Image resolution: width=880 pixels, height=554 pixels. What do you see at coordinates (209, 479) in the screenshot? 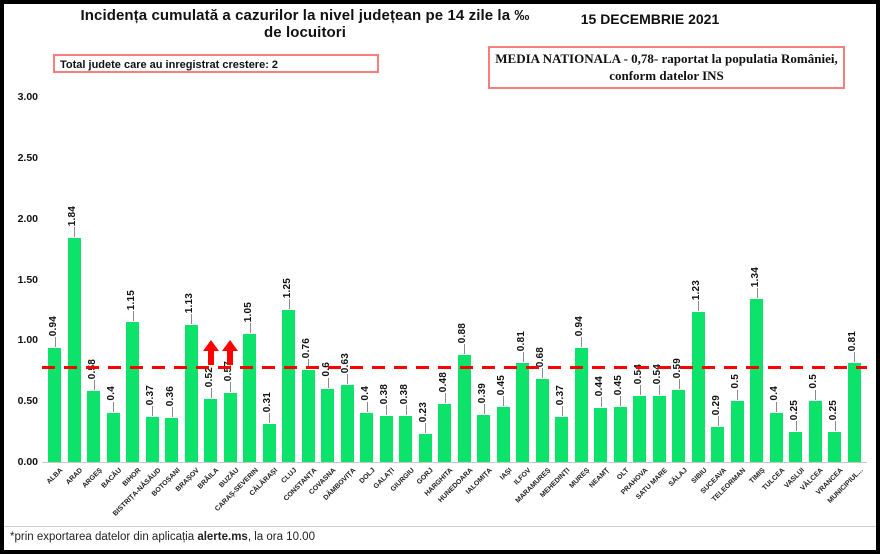
I see `x-axis-label: BRĂILA` at bounding box center [209, 479].